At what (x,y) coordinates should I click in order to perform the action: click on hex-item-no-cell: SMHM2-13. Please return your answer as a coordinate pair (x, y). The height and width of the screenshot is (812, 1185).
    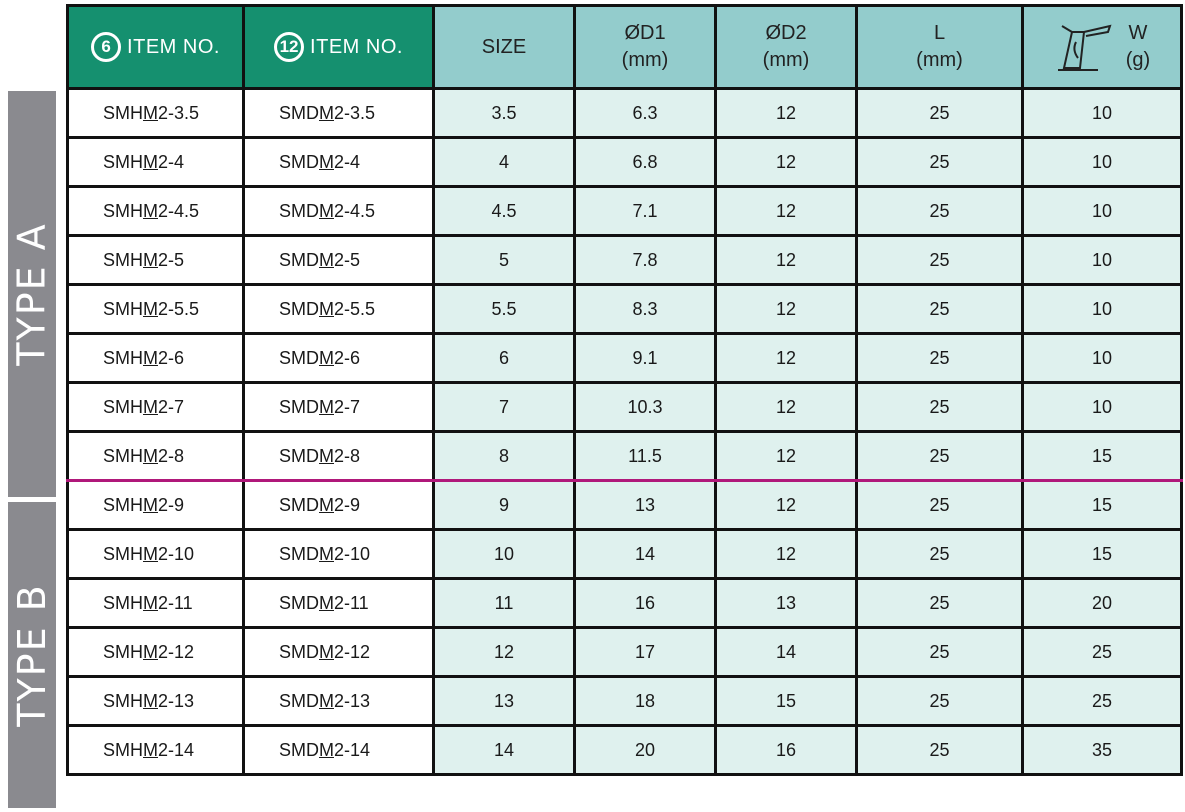
    Looking at the image, I should click on (155, 701).